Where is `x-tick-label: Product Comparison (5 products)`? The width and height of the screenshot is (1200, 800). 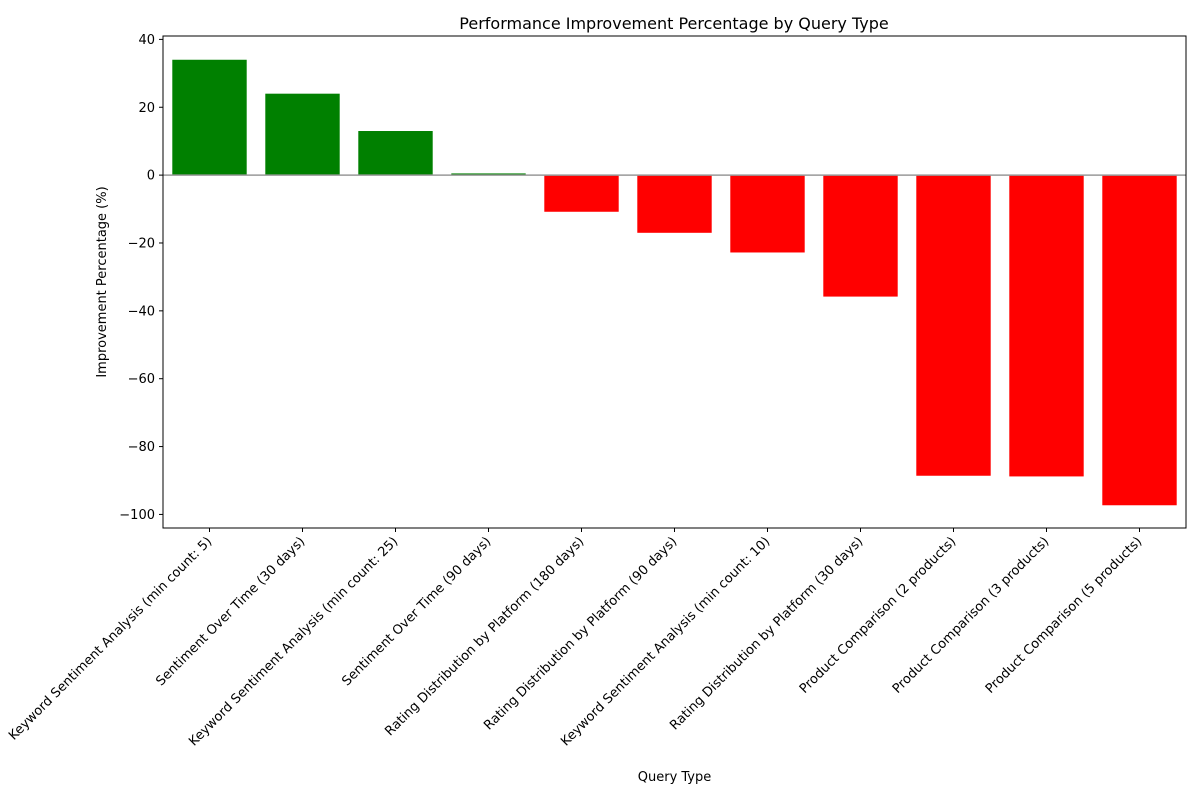 x-tick-label: Product Comparison (5 products) is located at coordinates (1064, 615).